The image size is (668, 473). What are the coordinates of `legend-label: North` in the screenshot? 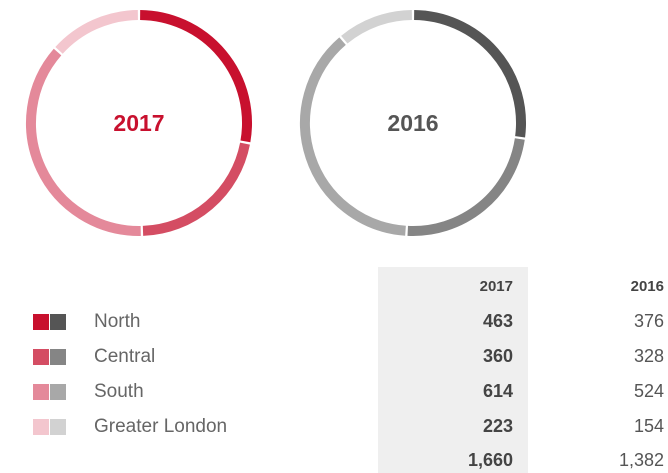 It's located at (117, 321).